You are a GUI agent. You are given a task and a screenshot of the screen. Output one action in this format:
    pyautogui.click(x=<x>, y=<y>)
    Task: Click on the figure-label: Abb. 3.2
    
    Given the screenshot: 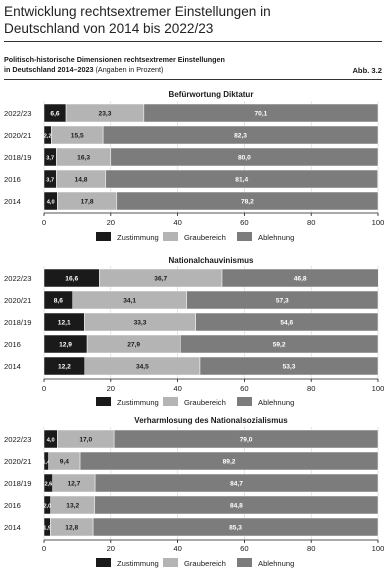 What is the action you would take?
    pyautogui.click(x=367, y=70)
    